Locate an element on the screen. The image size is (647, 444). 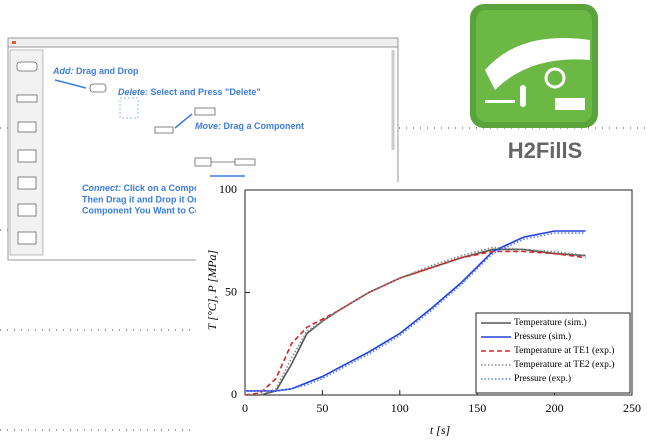
x-tick-label: 100 is located at coordinates (400, 408).